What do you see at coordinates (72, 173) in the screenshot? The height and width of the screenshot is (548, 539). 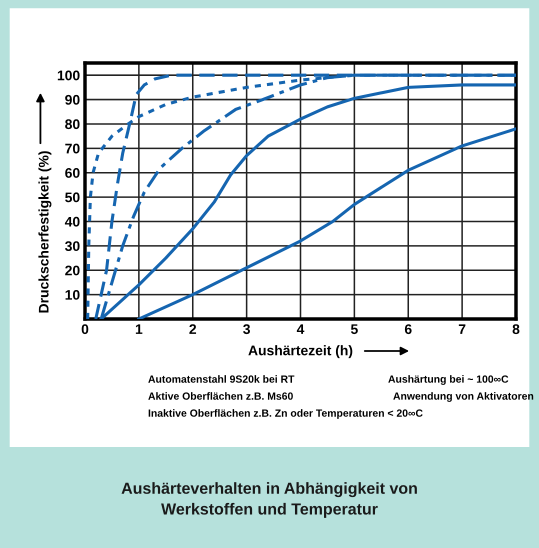 I see `y-tick-label: 60` at bounding box center [72, 173].